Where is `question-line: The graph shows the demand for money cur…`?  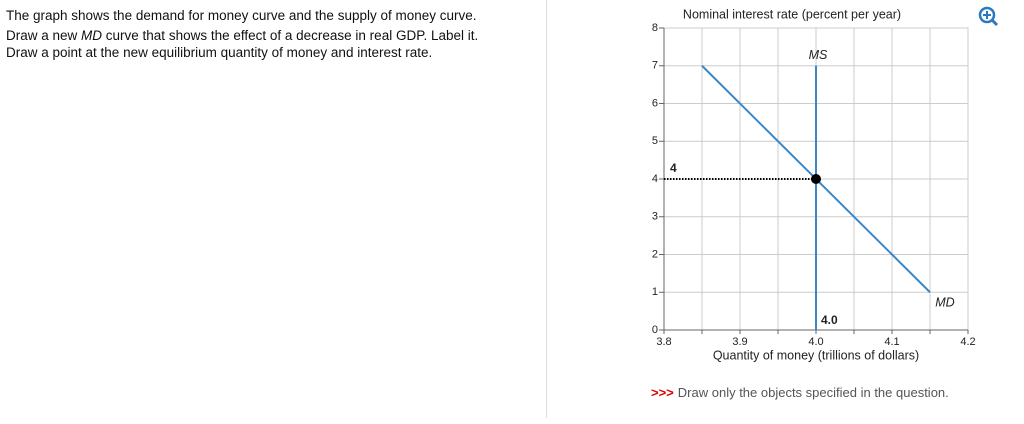 question-line: The graph shows the demand for money cur… is located at coordinates (241, 15).